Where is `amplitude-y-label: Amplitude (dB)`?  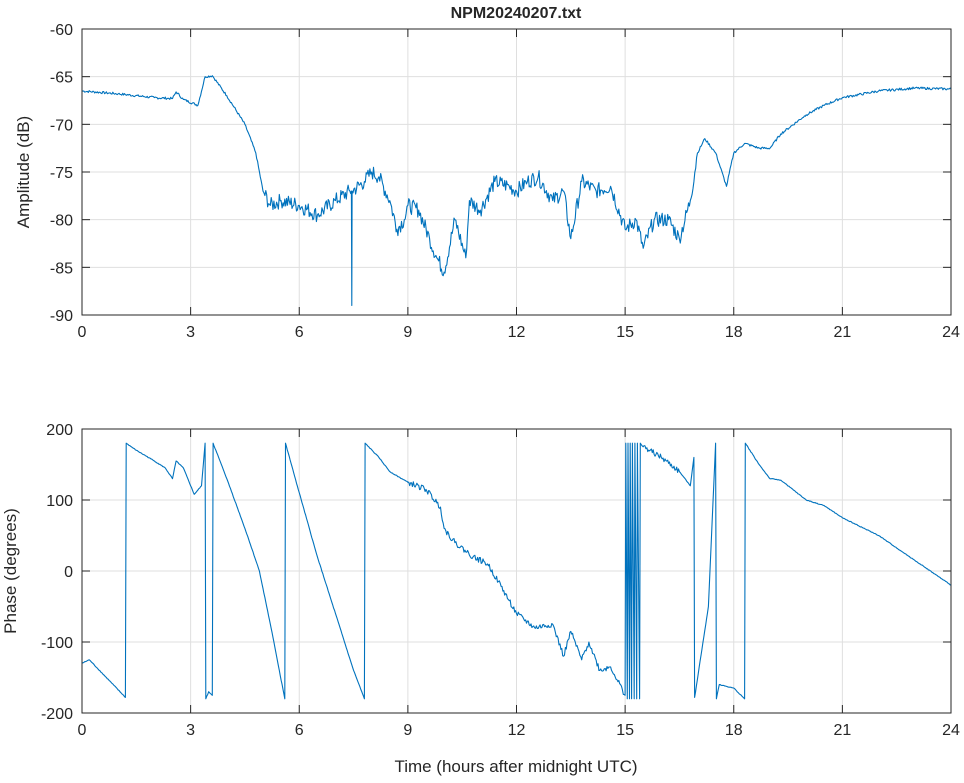 amplitude-y-label: Amplitude (dB) is located at coordinates (23, 172).